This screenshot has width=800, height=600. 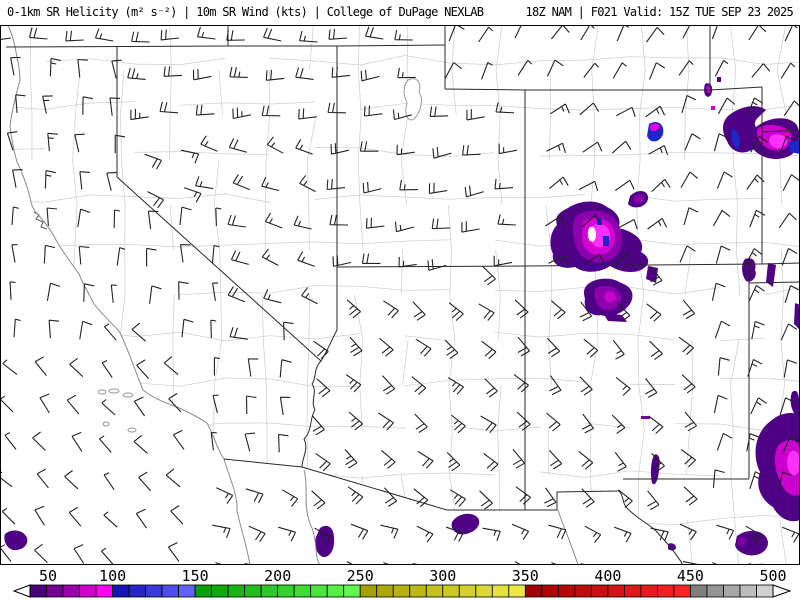 I want to click on helicity-contour-co-ne-sliver-magenta, so click(x=655, y=127).